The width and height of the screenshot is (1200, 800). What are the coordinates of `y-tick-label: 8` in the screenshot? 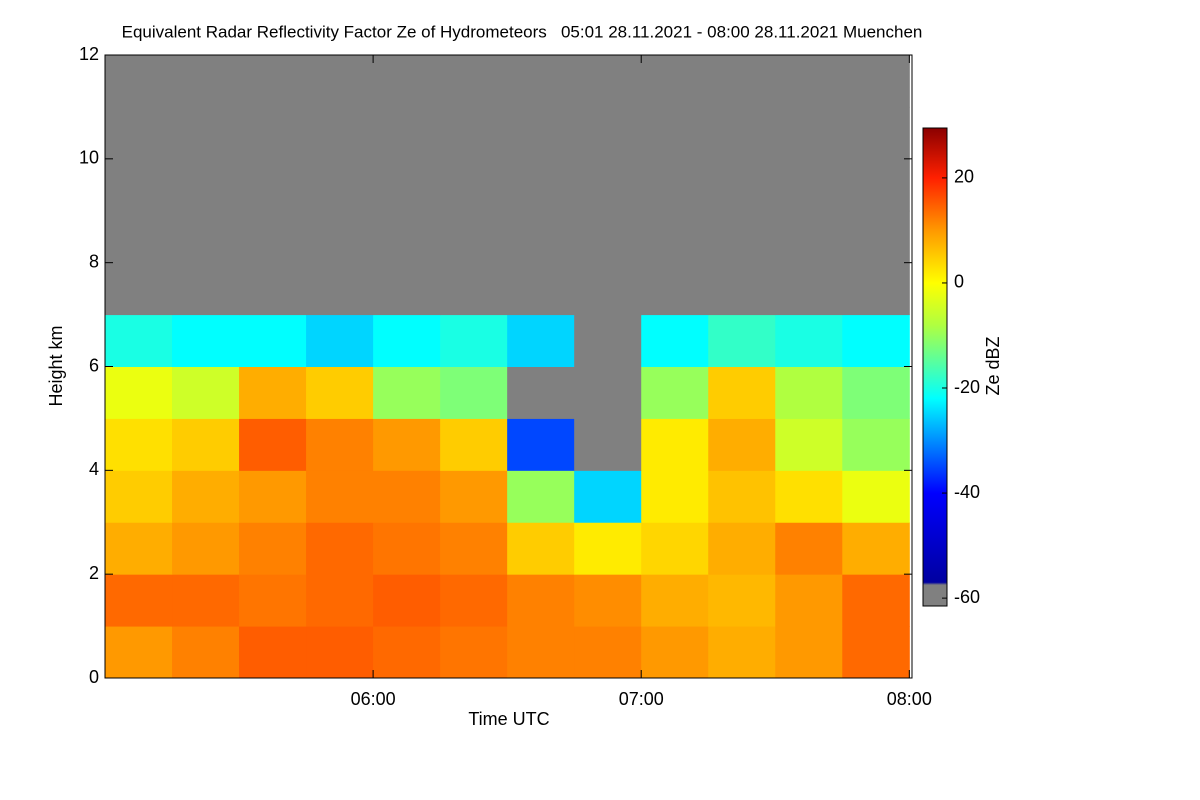 It's located at (94, 261).